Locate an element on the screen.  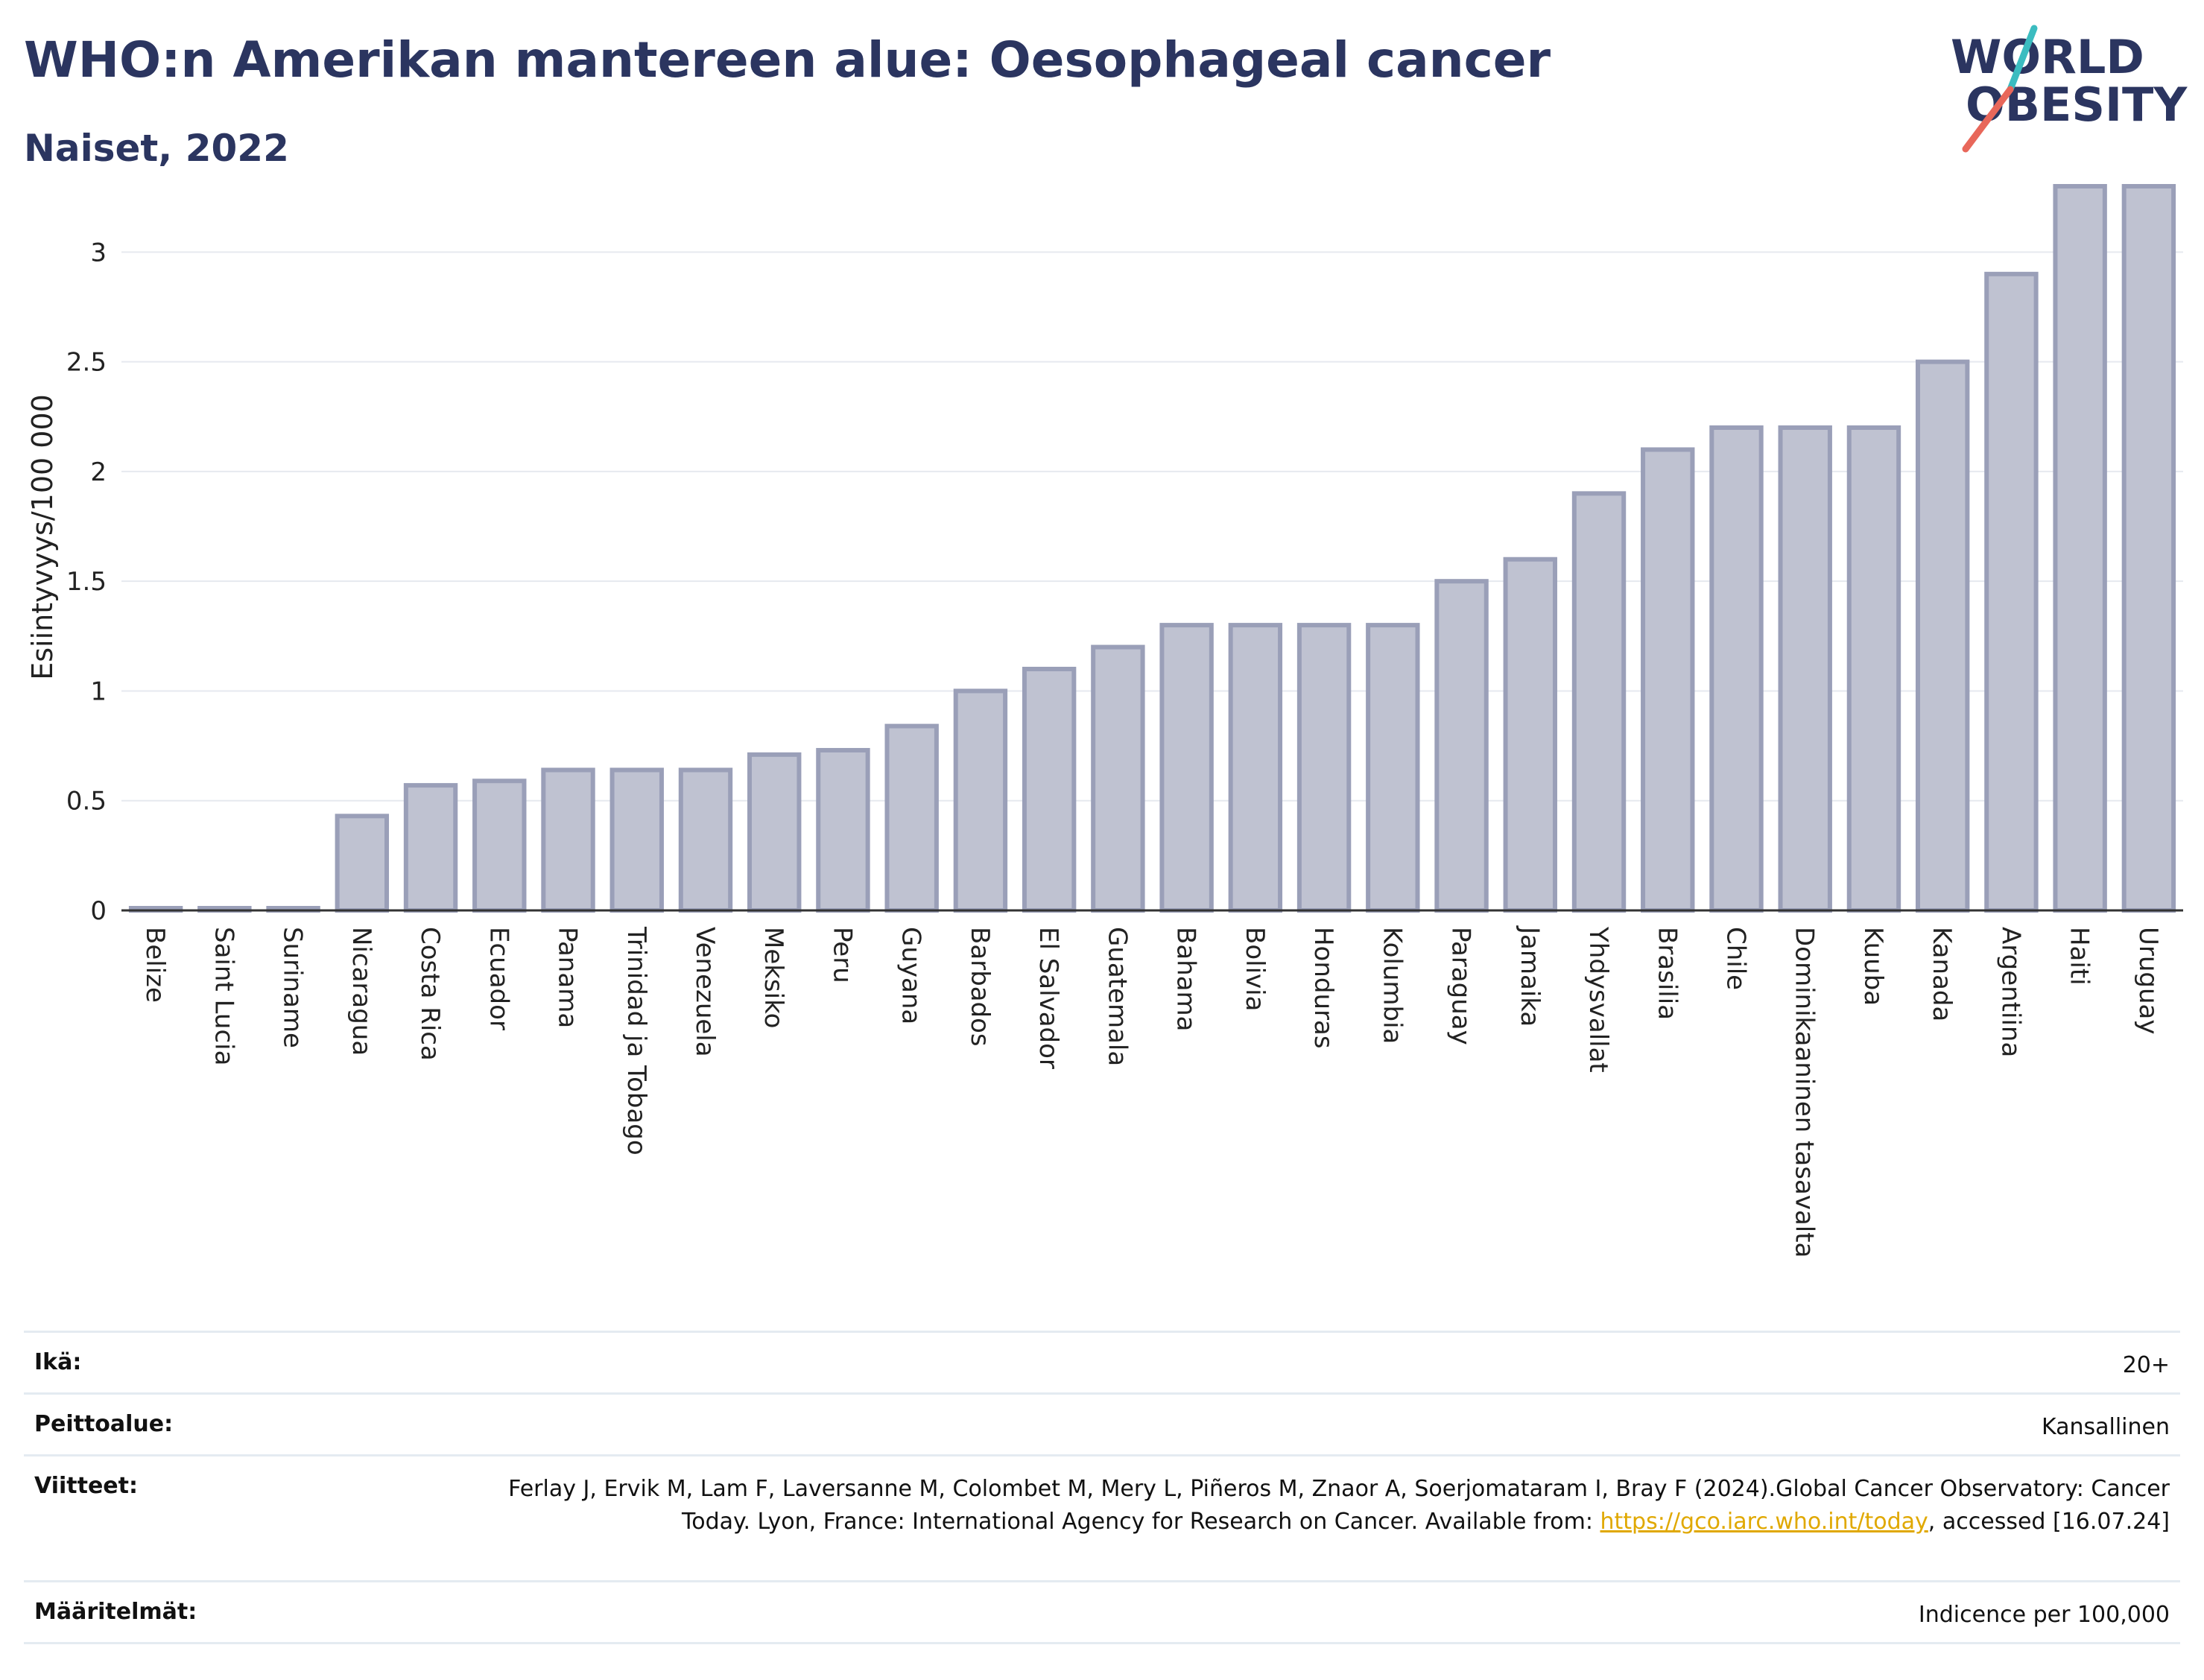
meta-value: Kansallinen is located at coordinates (2105, 1427).